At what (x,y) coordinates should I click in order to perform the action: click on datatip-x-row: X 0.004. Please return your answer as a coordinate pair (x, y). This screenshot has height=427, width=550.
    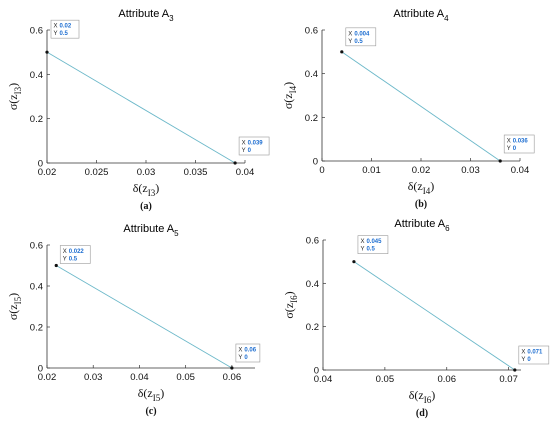
    Looking at the image, I should click on (359, 34).